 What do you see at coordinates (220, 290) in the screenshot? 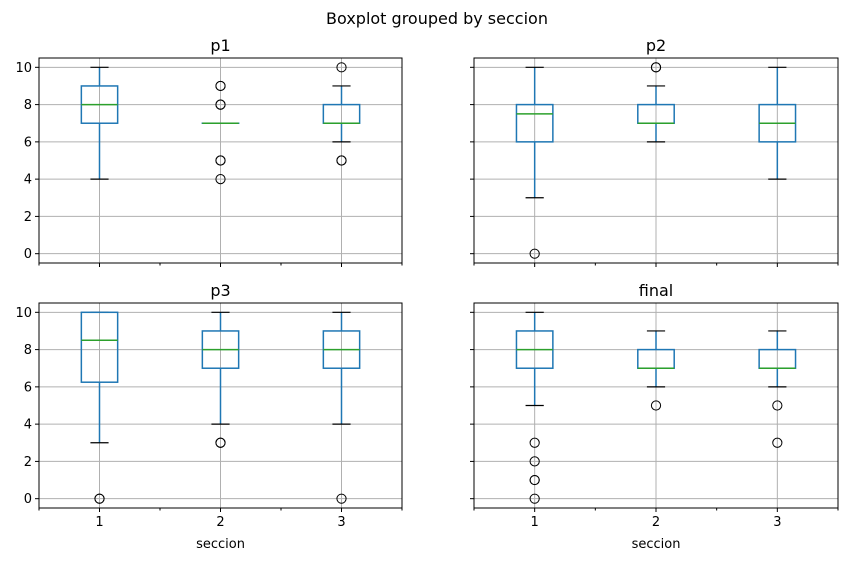
I see `subplot-title: p3` at bounding box center [220, 290].